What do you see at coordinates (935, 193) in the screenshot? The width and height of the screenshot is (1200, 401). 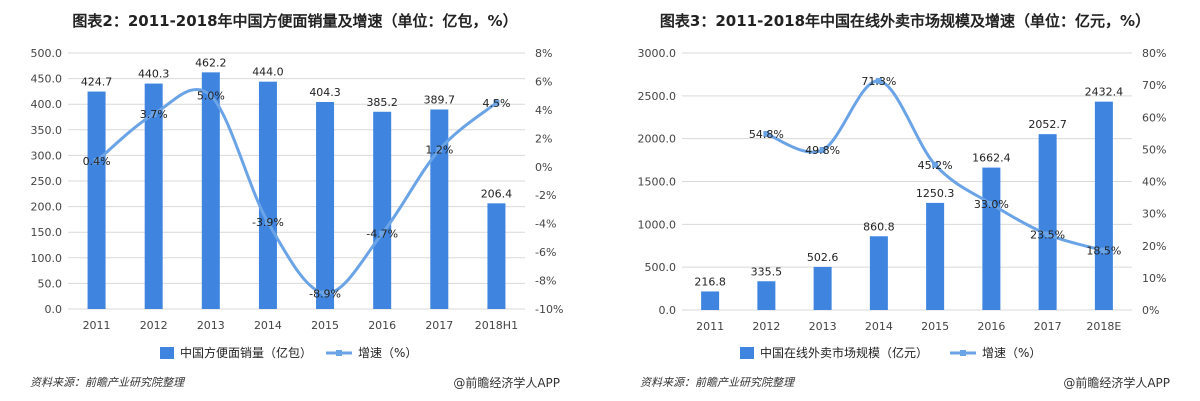 I see `bar-value-label: 1250.3` at bounding box center [935, 193].